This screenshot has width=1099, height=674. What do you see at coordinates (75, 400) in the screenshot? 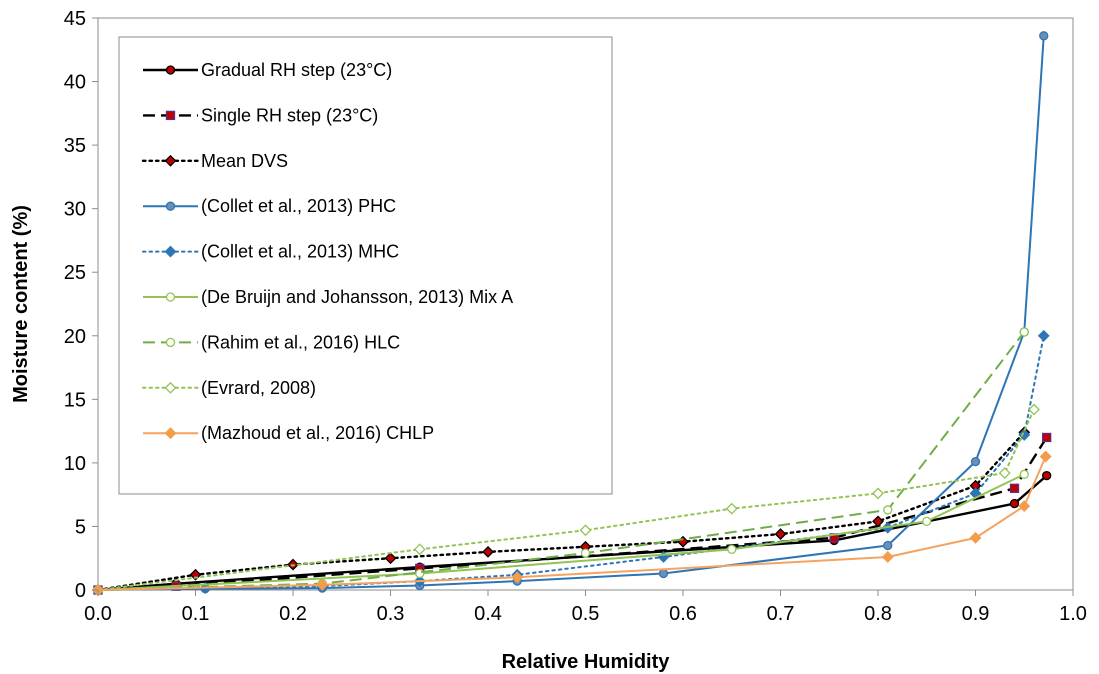
I see `y-tick-label: 15` at bounding box center [75, 400].